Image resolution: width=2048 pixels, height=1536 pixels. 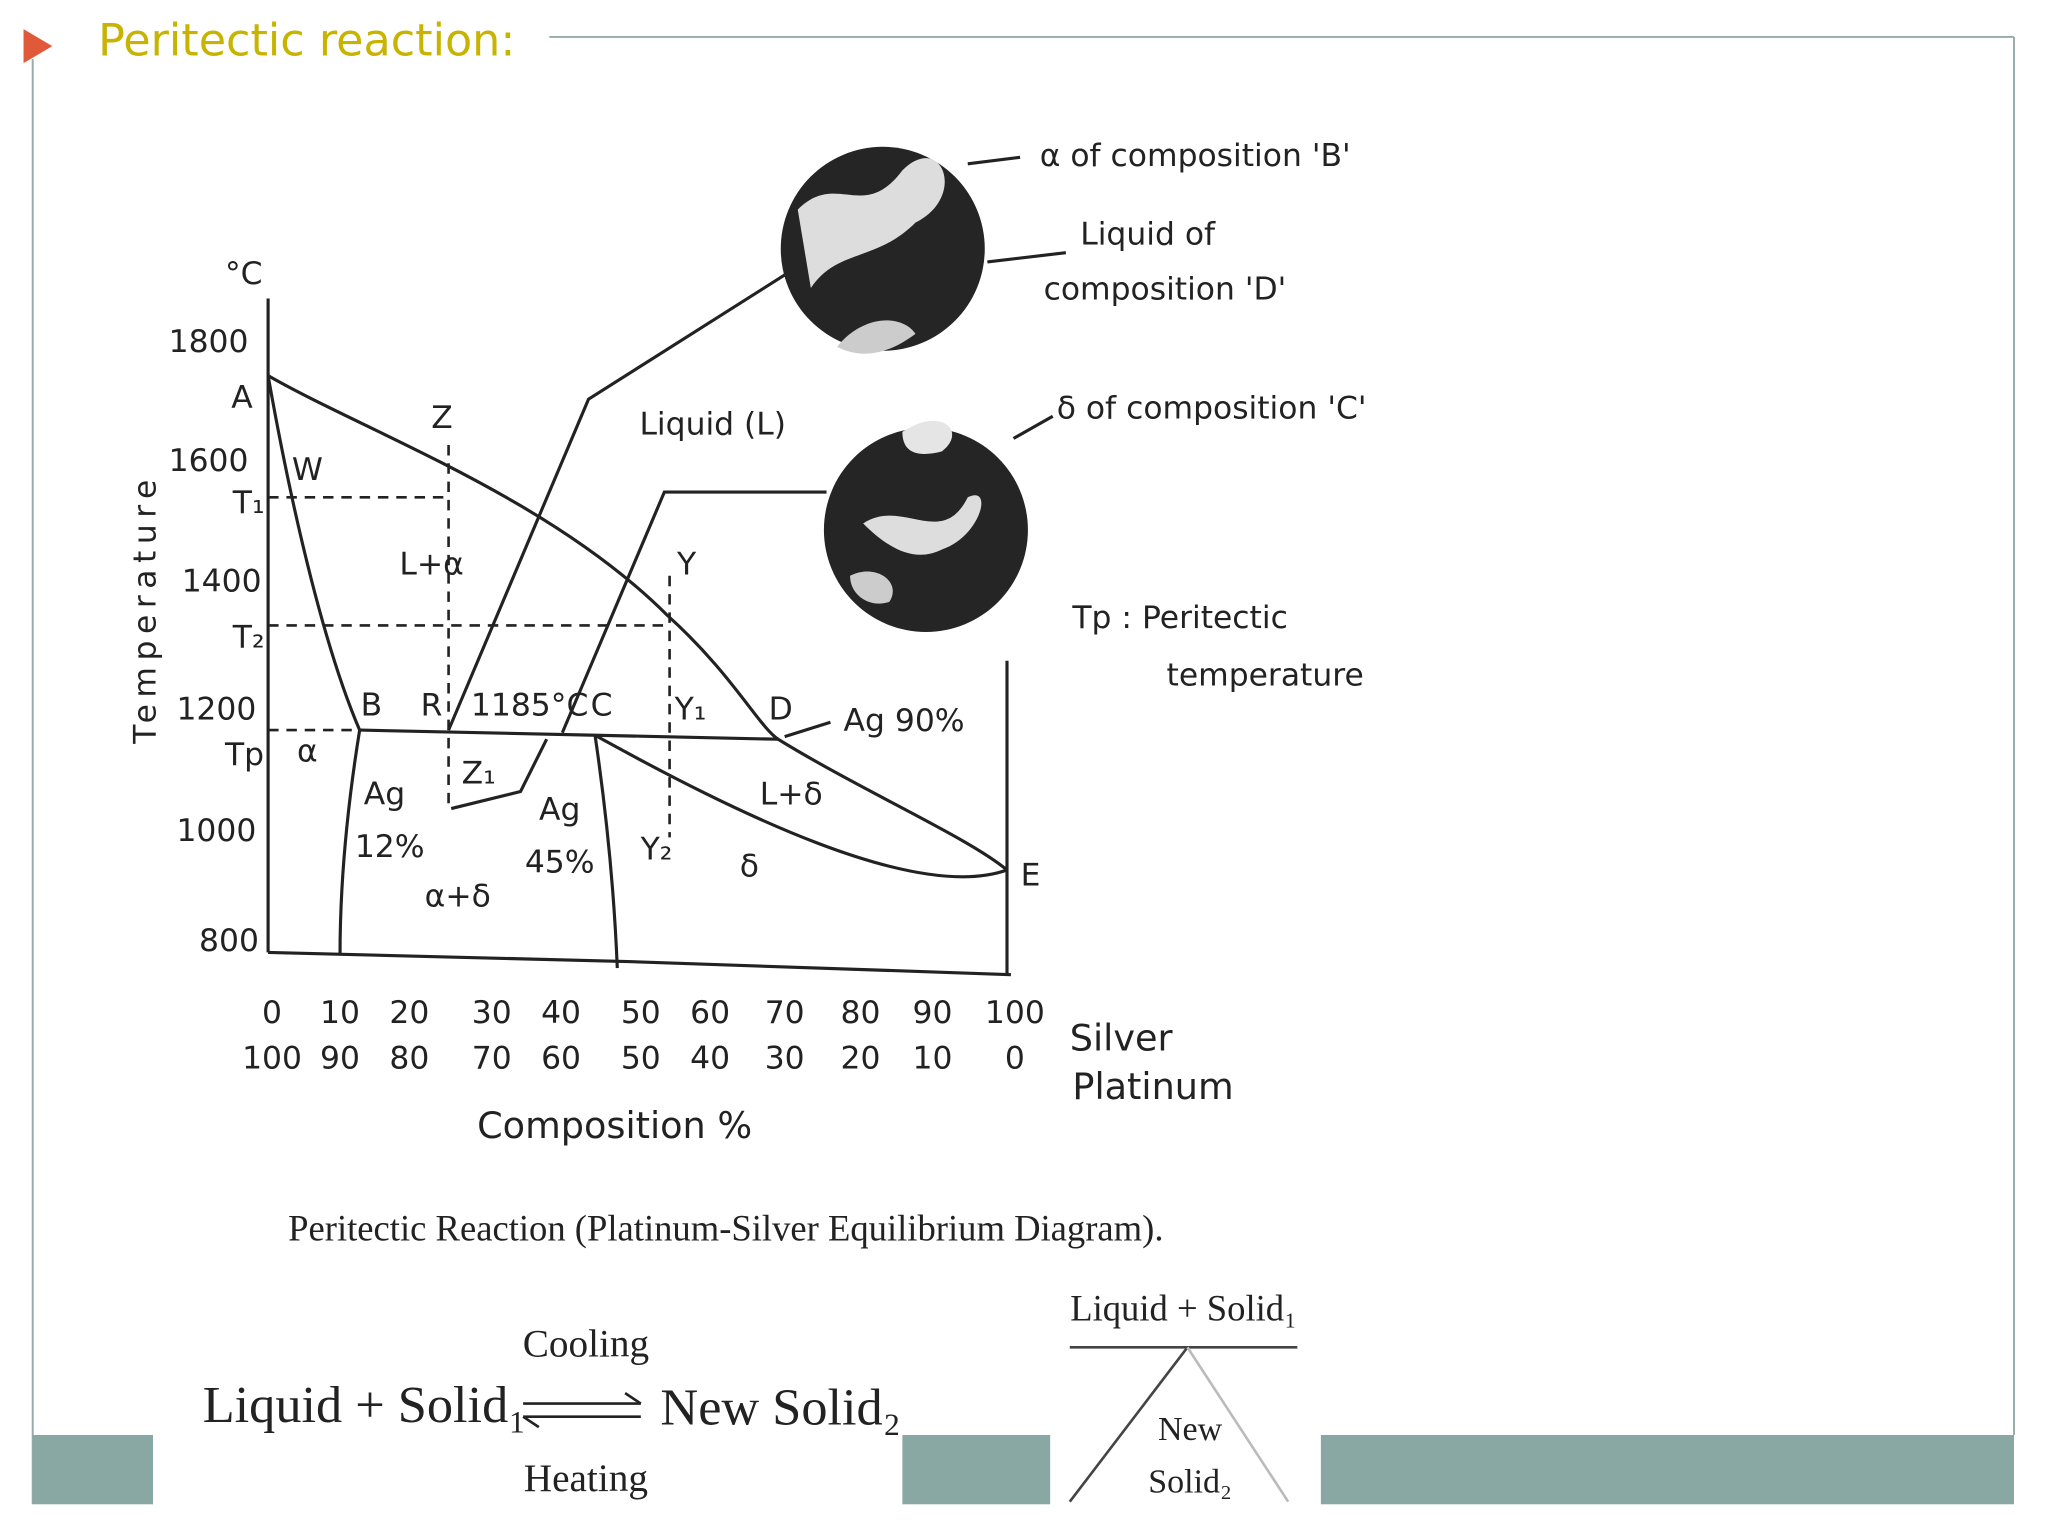 I want to click on bullet, so click(x=38, y=46).